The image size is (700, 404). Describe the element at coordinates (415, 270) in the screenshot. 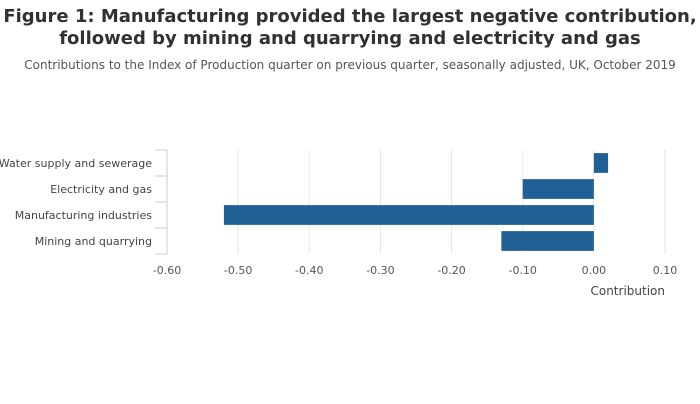

I see `x-tick-labels: -0.60 -0.50 -0.40 -0.30 -0.20 -0.10 0.00 0.10` at that location.